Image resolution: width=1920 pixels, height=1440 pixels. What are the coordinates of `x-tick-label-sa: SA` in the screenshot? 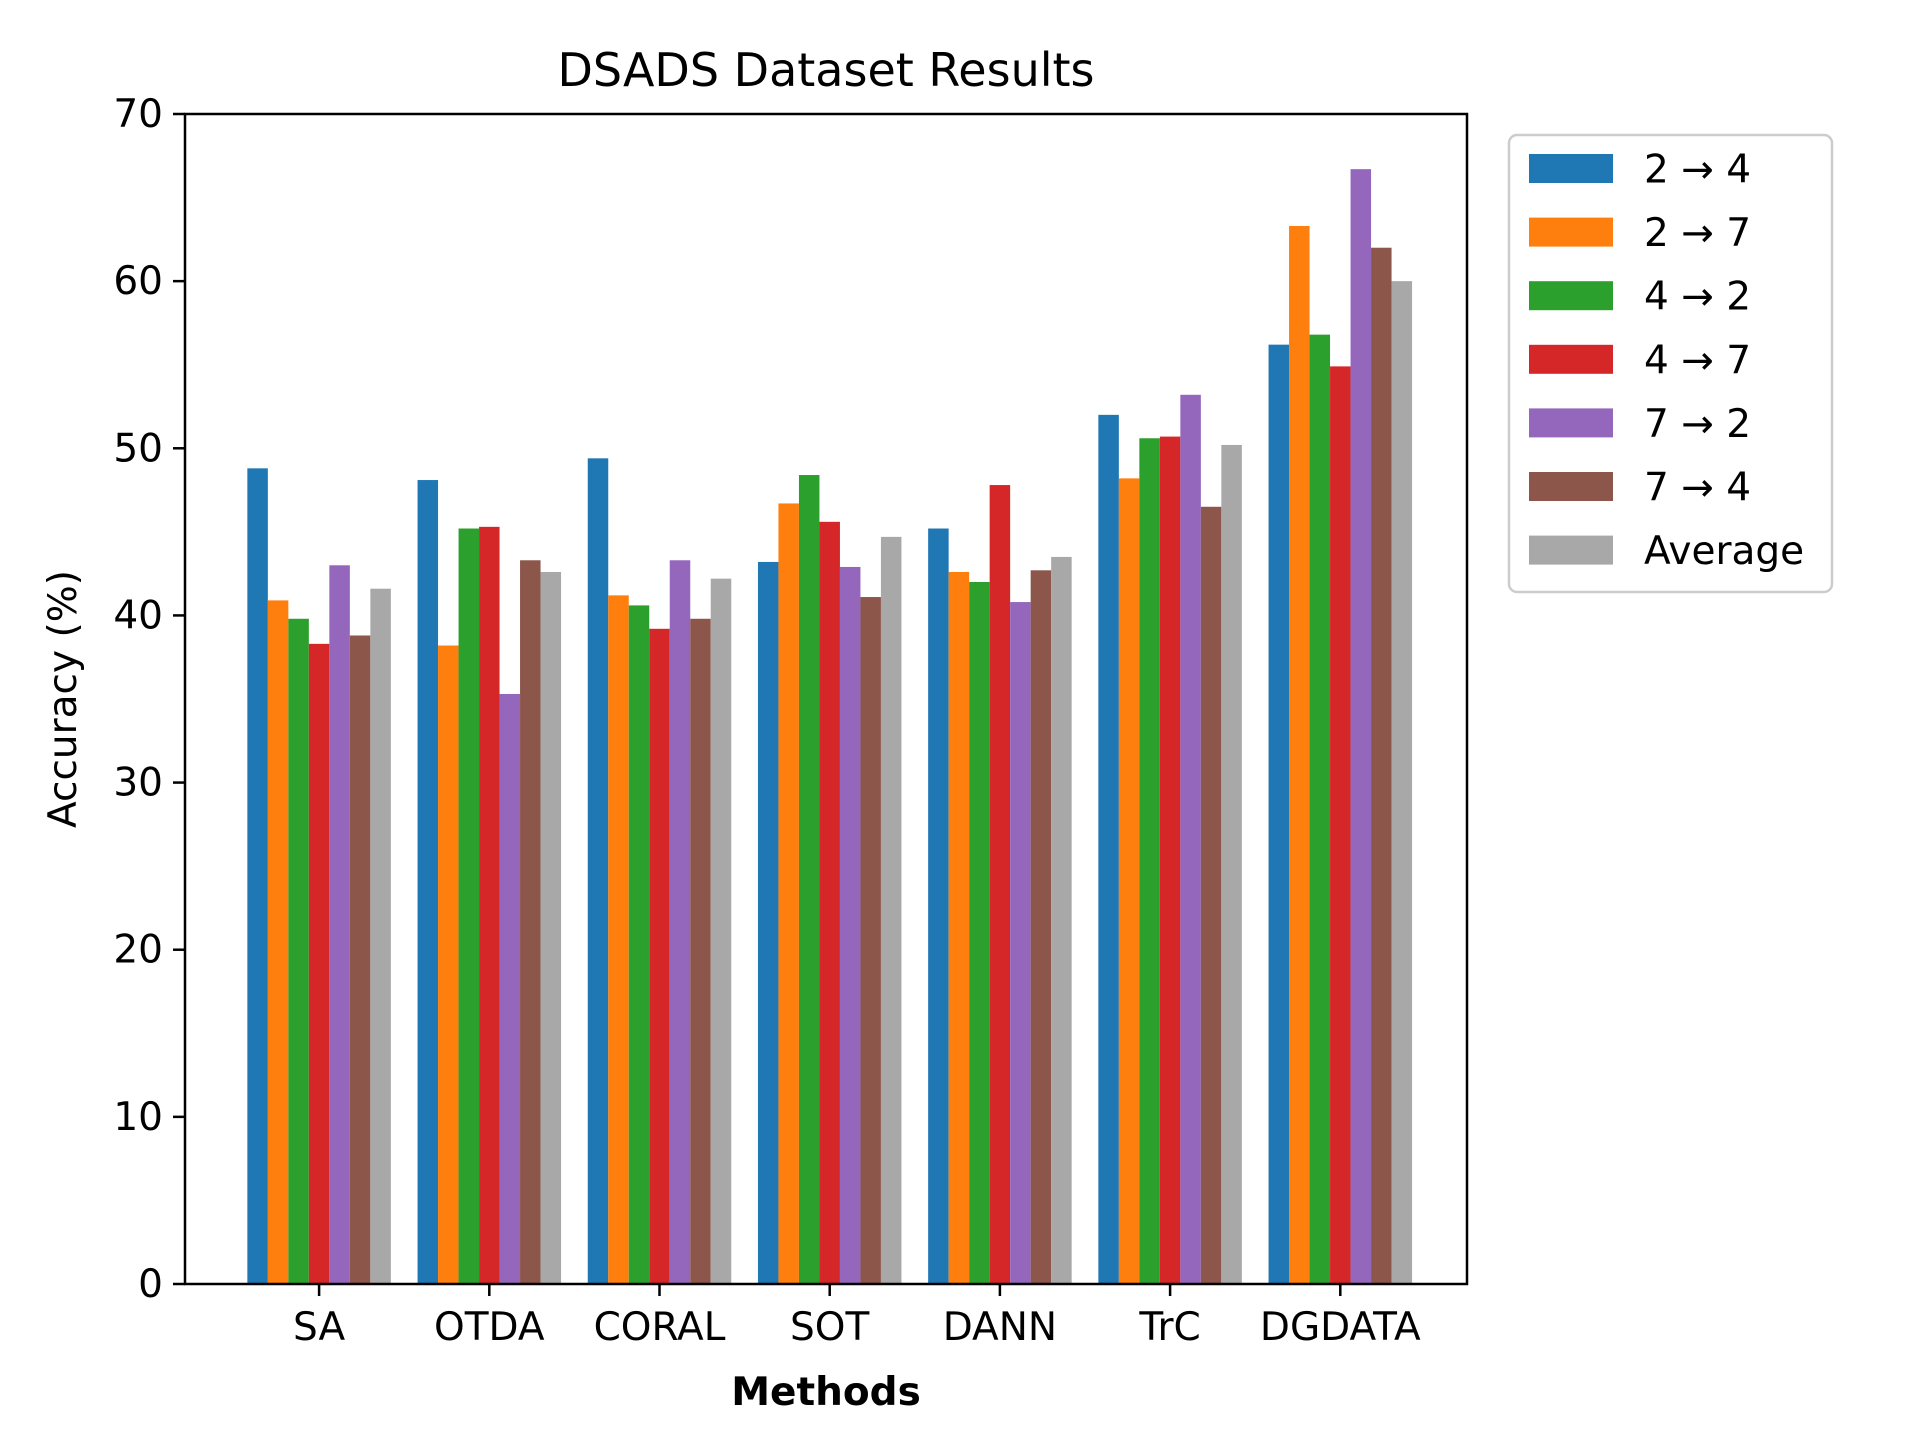 It's located at (319, 1327).